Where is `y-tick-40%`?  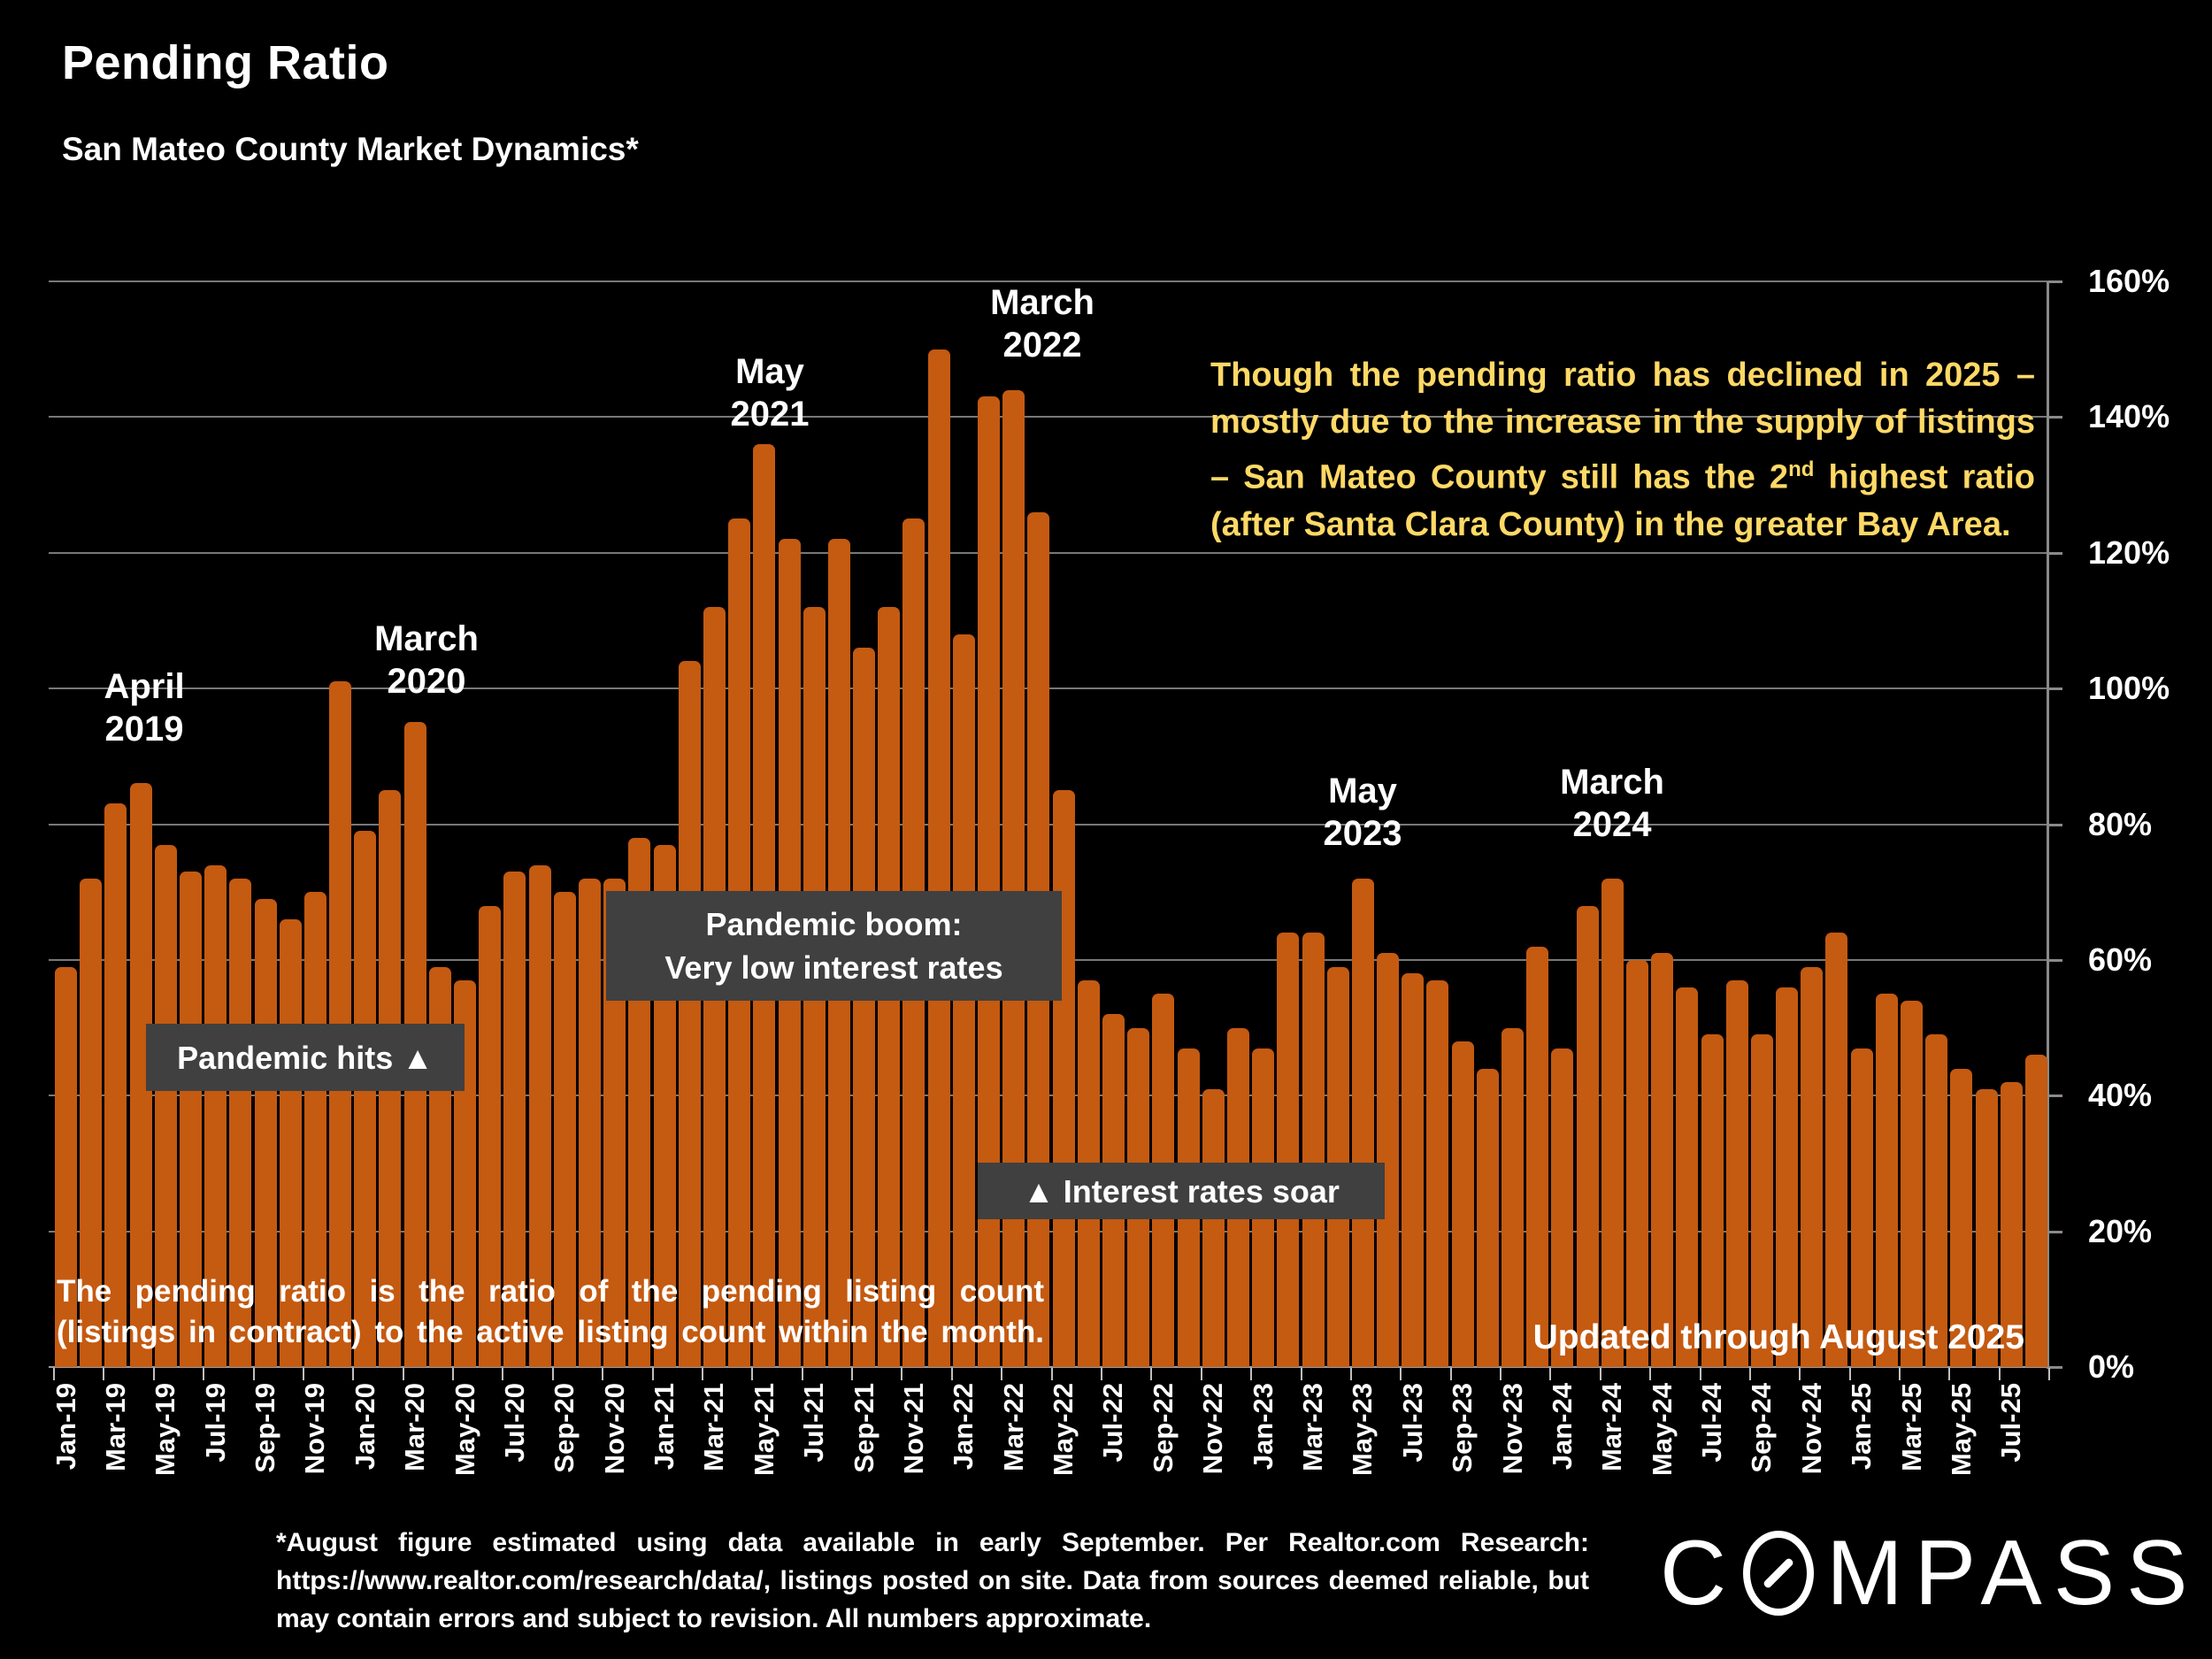
y-tick-40% is located at coordinates (2055, 1096).